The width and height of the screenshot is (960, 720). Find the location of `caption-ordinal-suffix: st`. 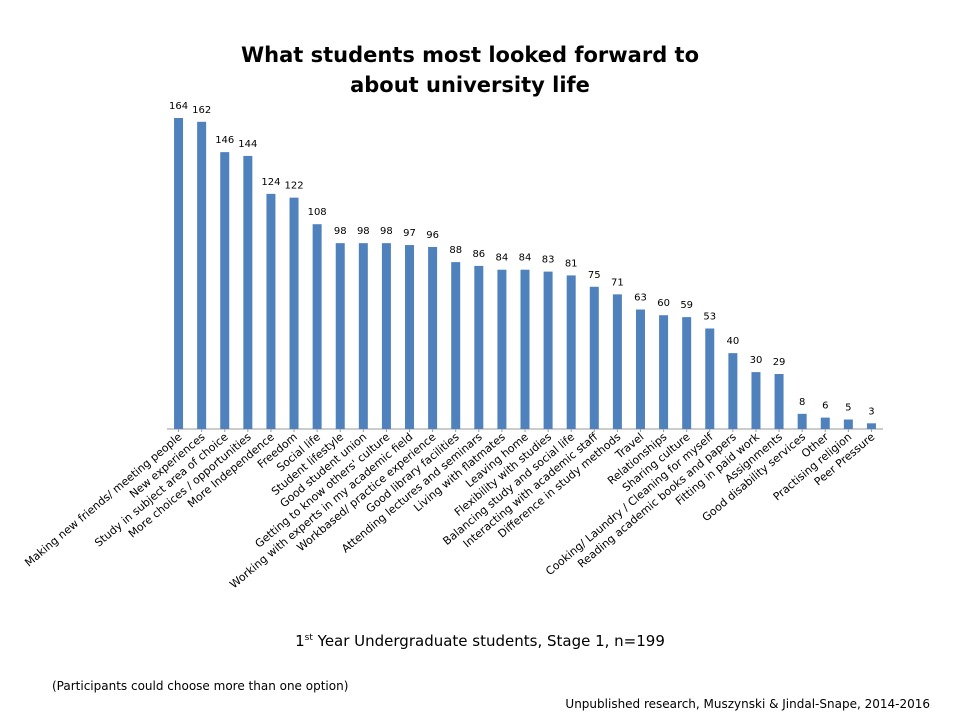

caption-ordinal-suffix: st is located at coordinates (308, 638).